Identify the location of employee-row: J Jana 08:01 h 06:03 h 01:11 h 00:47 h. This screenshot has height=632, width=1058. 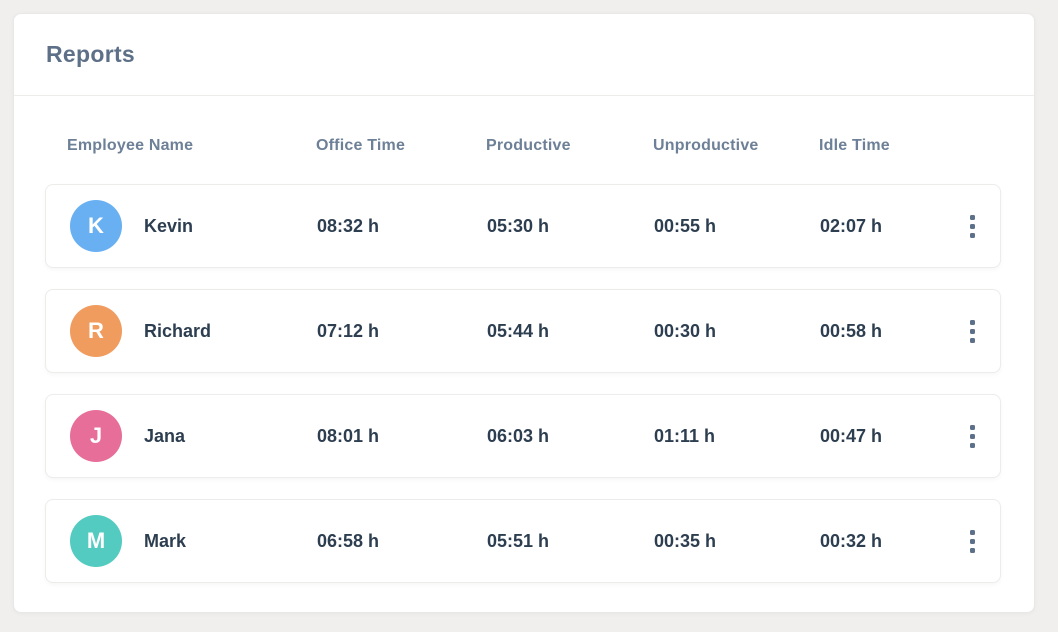
(523, 436).